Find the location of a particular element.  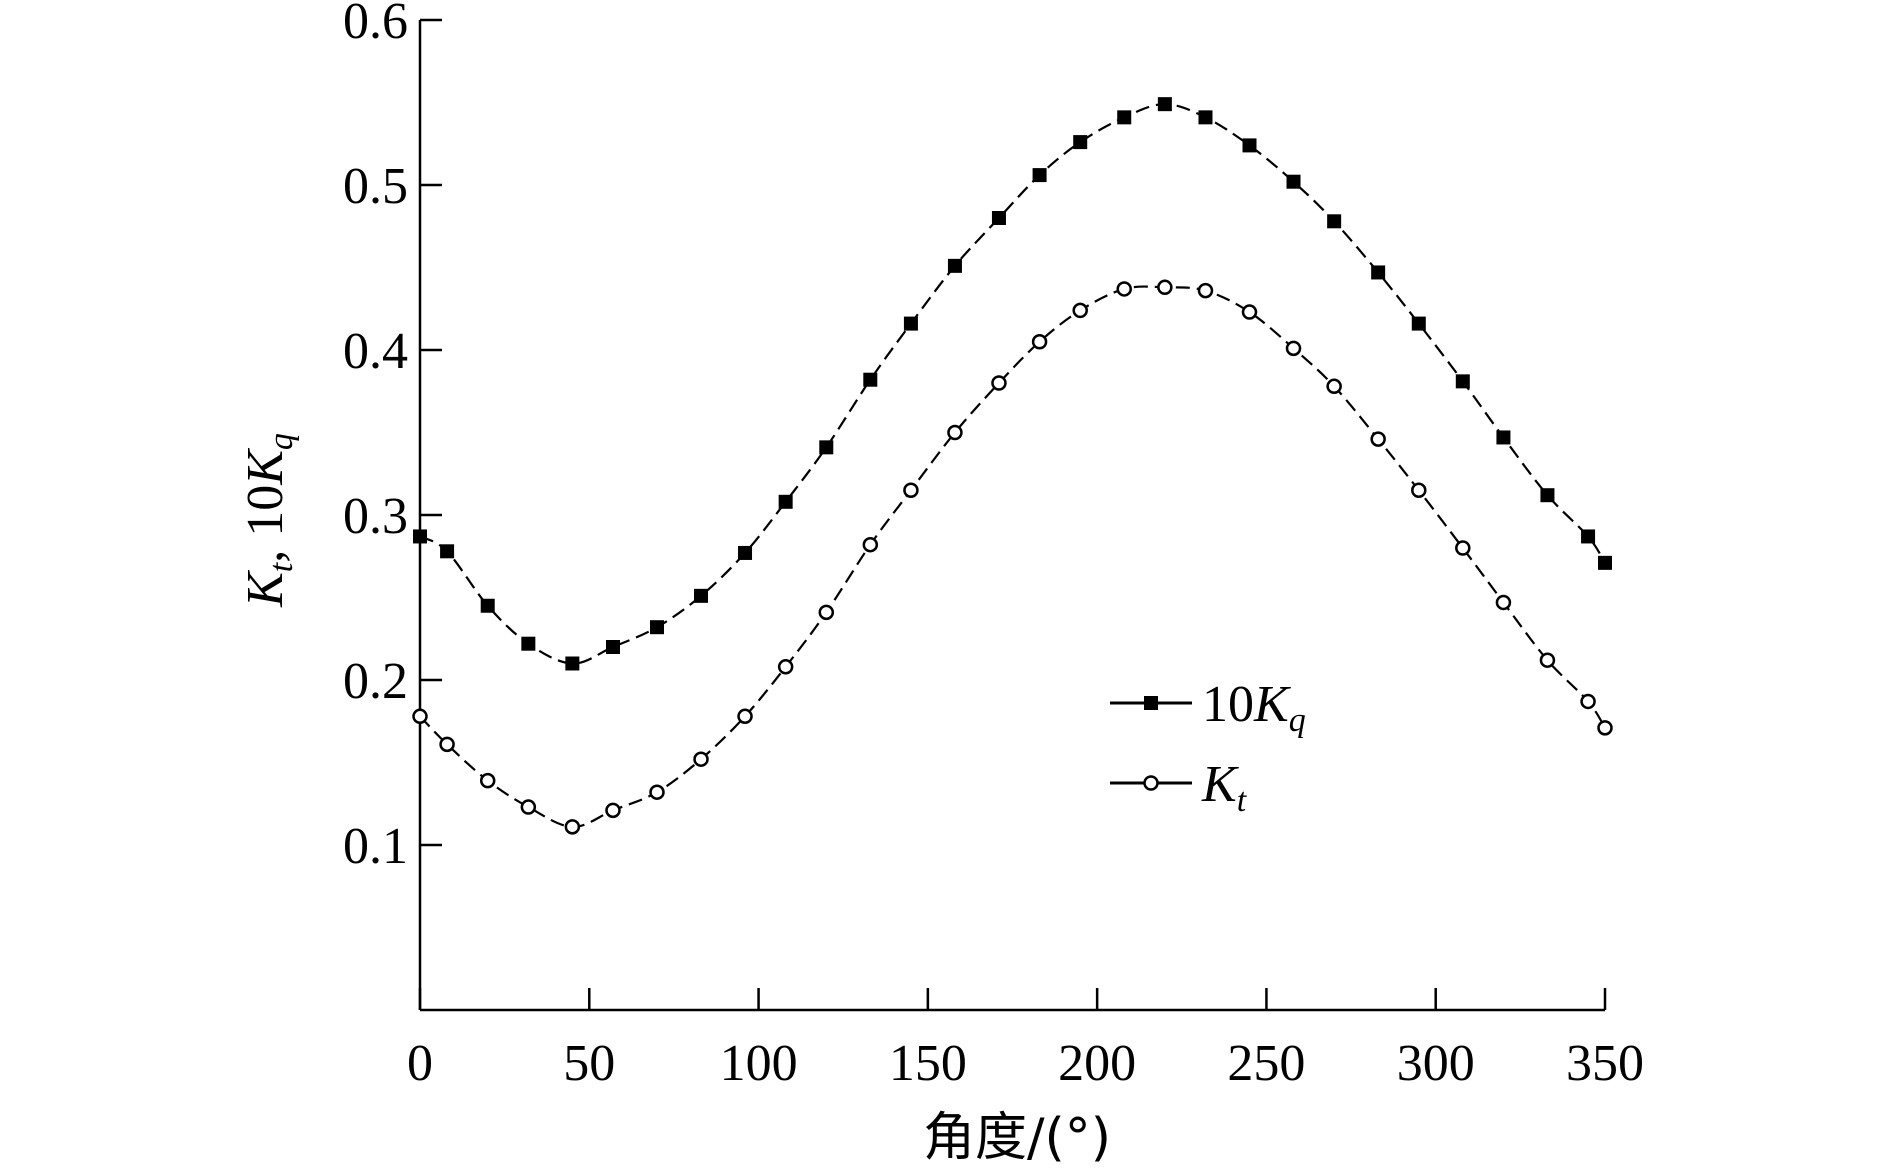

x-tick-label: 50 is located at coordinates (589, 1063).